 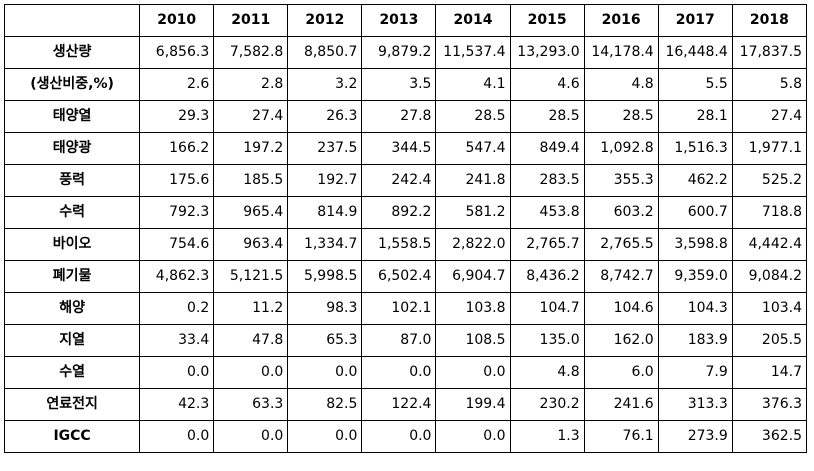 I want to click on row-label: IGCC, so click(x=72, y=436).